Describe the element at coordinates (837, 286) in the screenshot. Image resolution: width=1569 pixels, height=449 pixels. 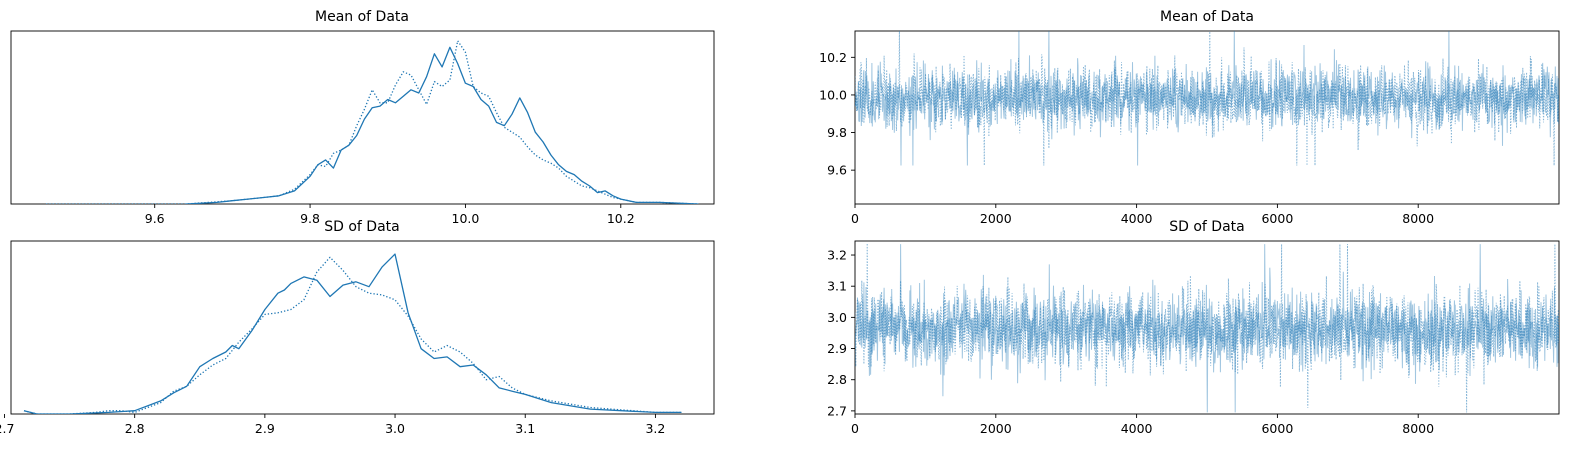
I see `y-tick-label: 3.1` at that location.